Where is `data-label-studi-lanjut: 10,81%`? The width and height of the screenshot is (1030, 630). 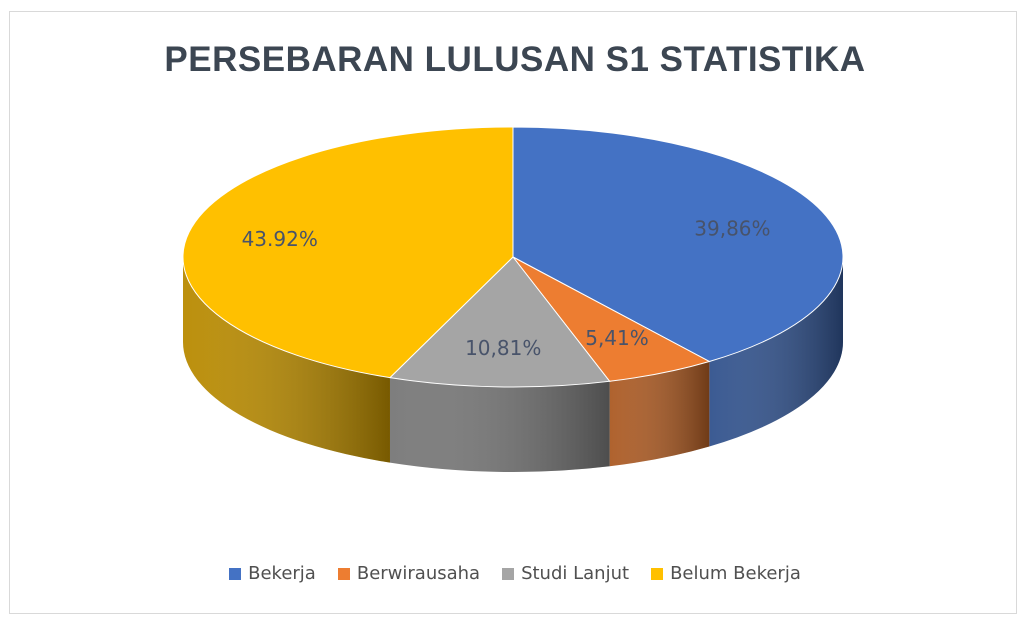 data-label-studi-lanjut: 10,81% is located at coordinates (503, 348).